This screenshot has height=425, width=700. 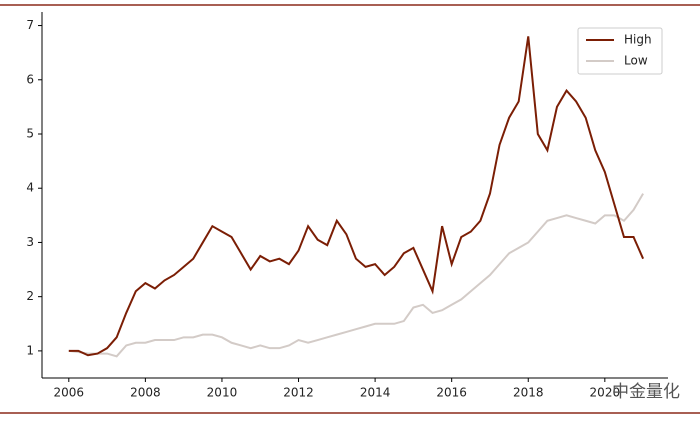 What do you see at coordinates (636, 61) in the screenshot?
I see `legend-label: Low` at bounding box center [636, 61].